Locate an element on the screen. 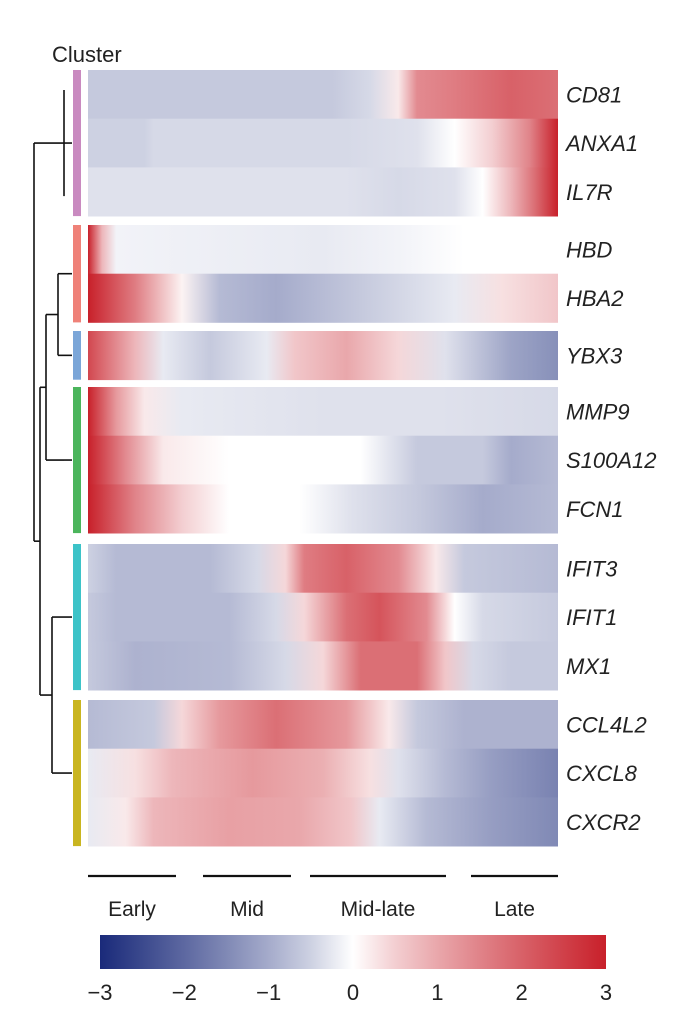  gene-label: CCL4L2 is located at coordinates (606, 724).